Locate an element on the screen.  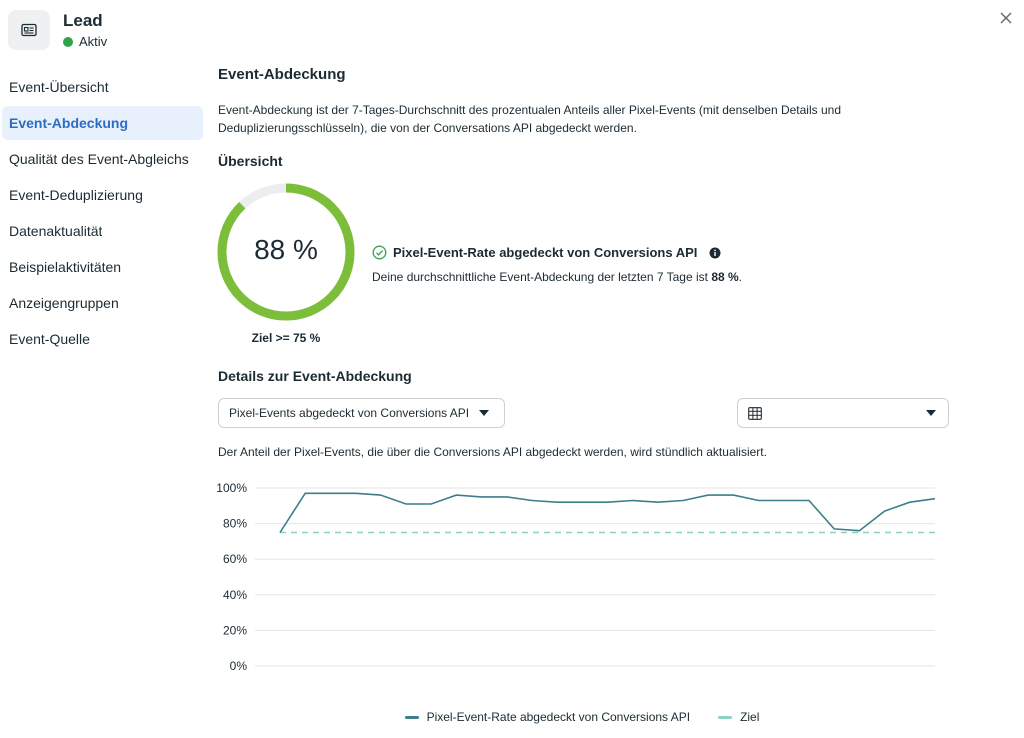
gauge-fill is located at coordinates (286, 252).